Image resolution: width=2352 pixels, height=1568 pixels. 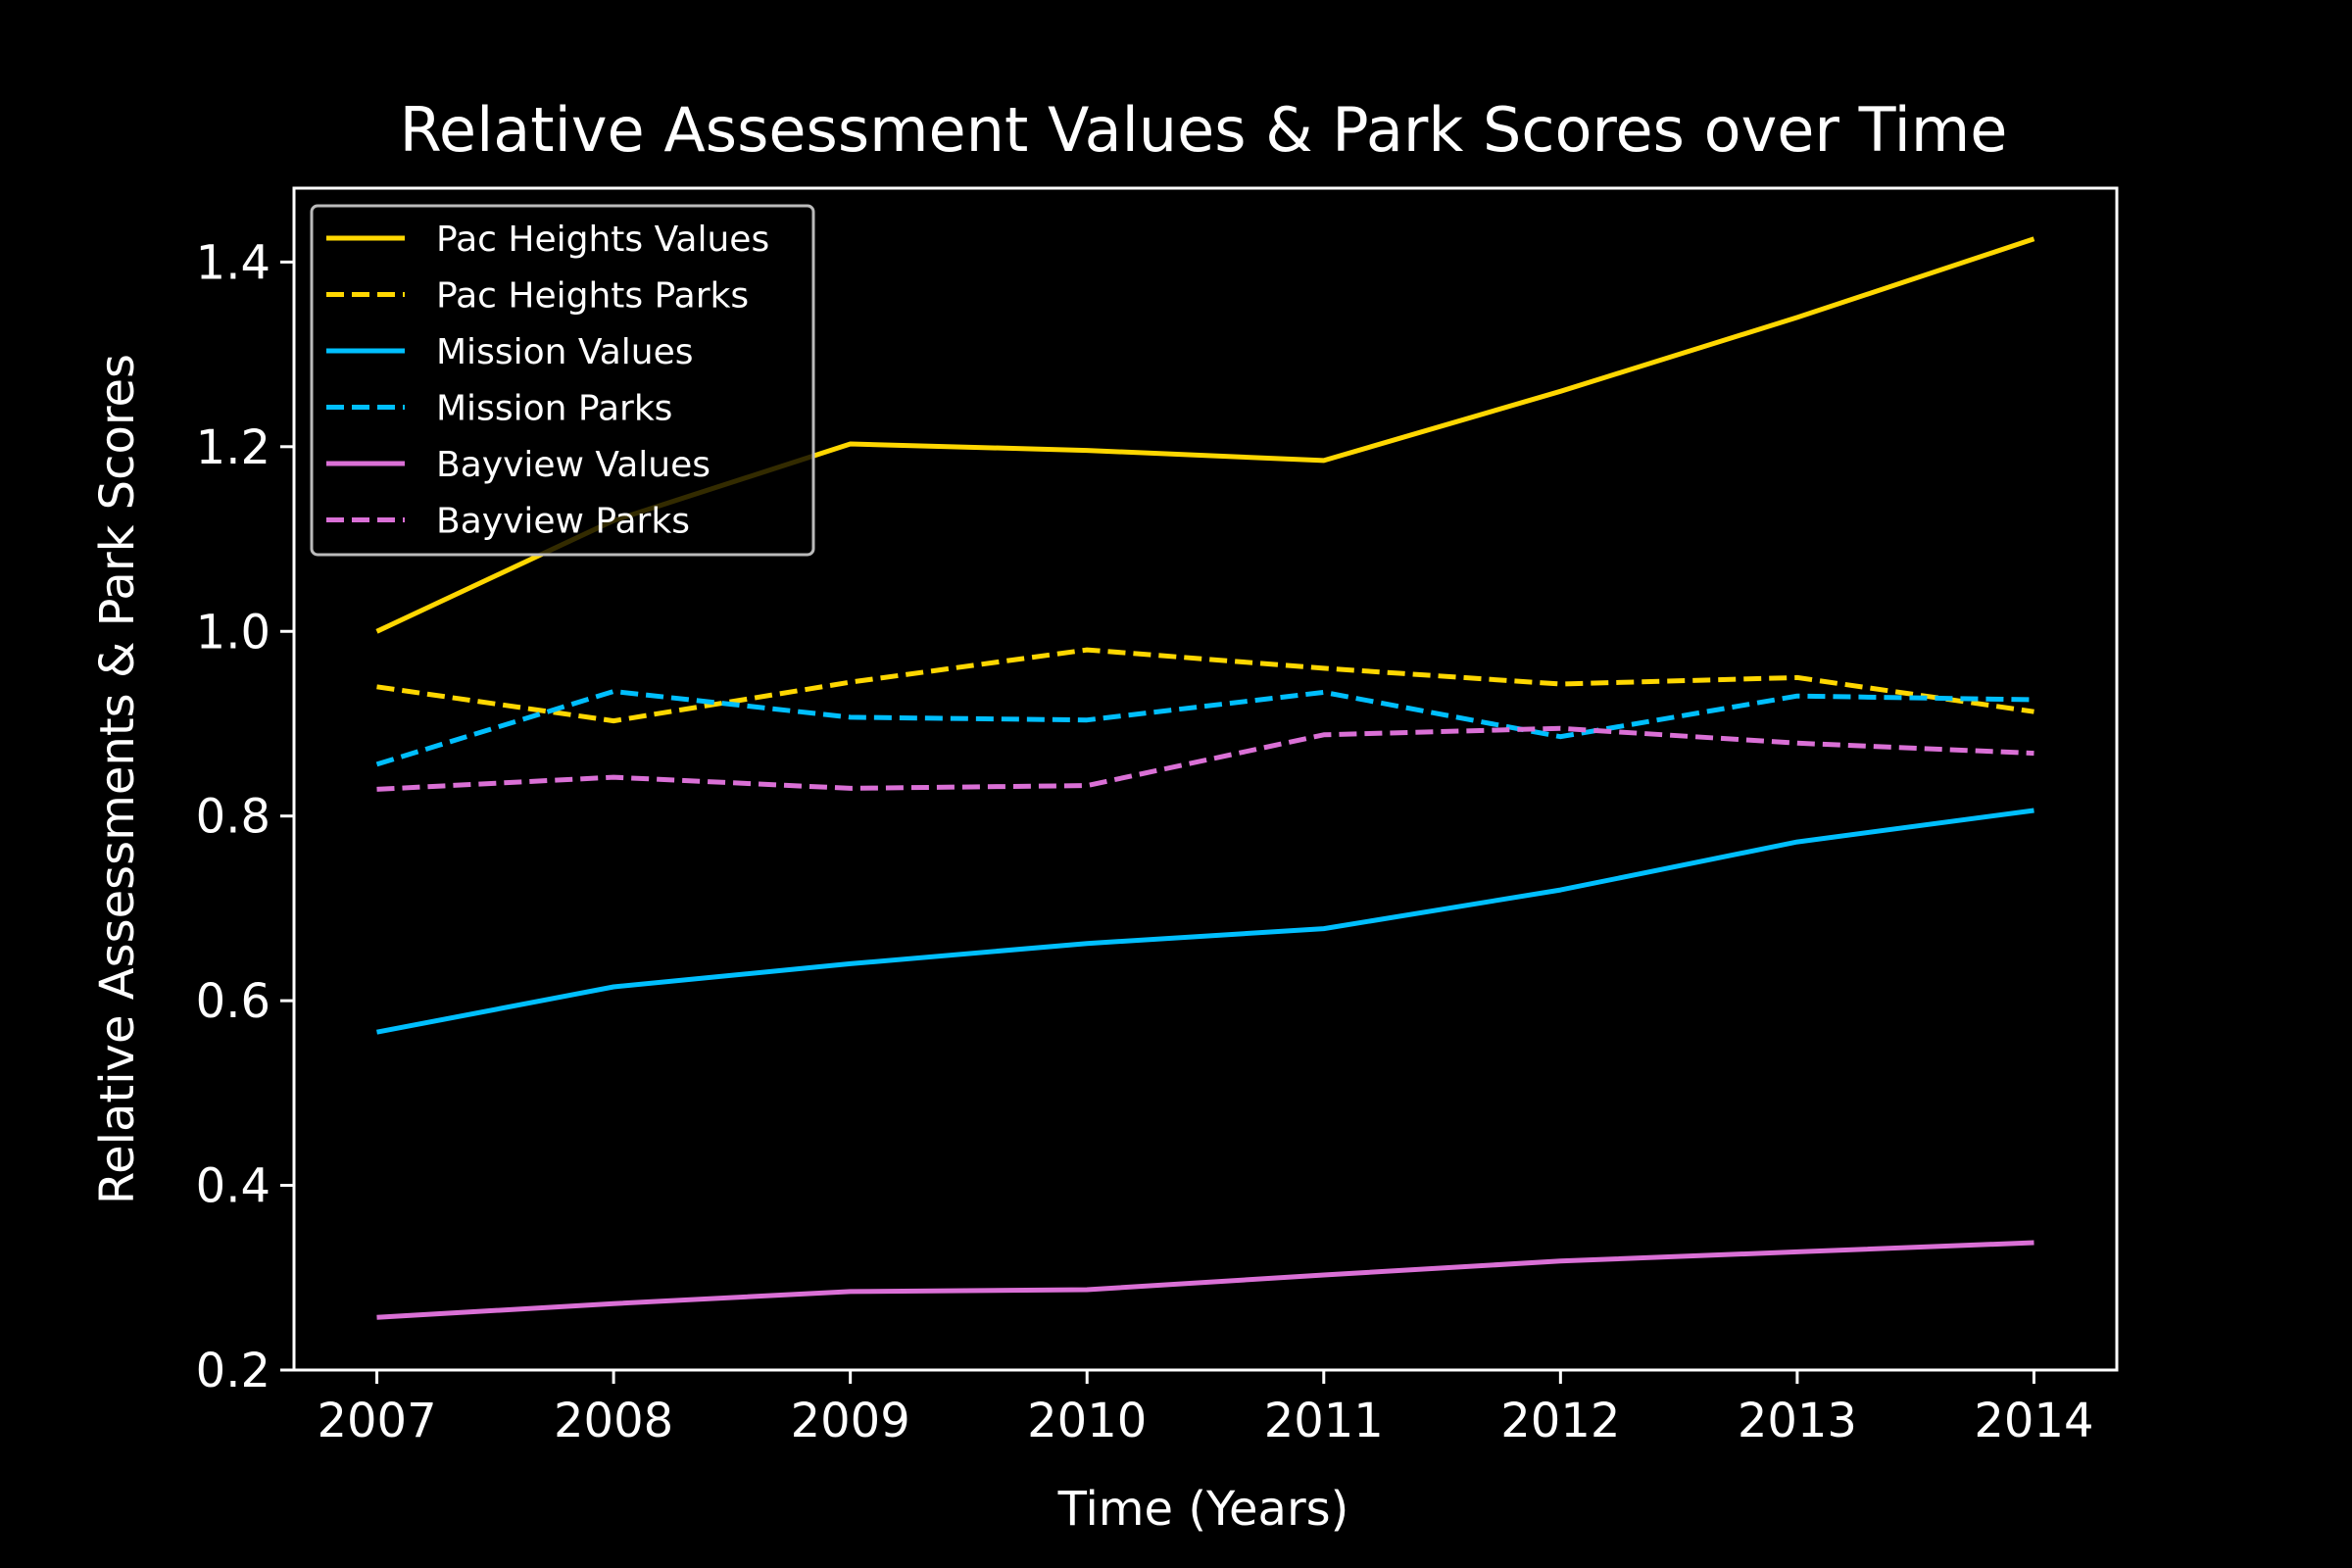 I want to click on legend-label: Bayview Parks, so click(x=563, y=522).